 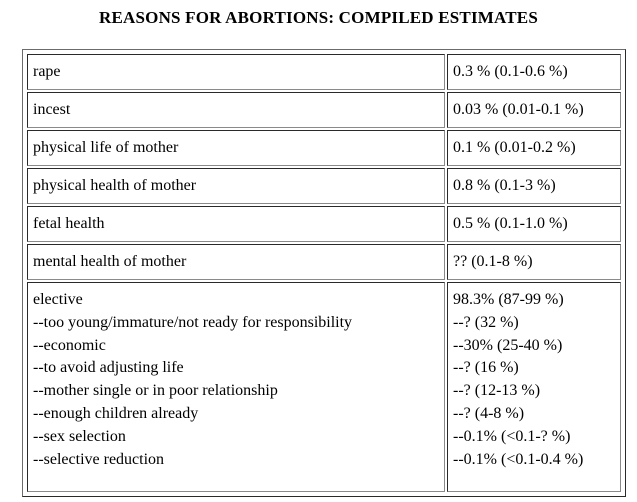 What do you see at coordinates (236, 186) in the screenshot?
I see `reason-cell: physical health of mother` at bounding box center [236, 186].